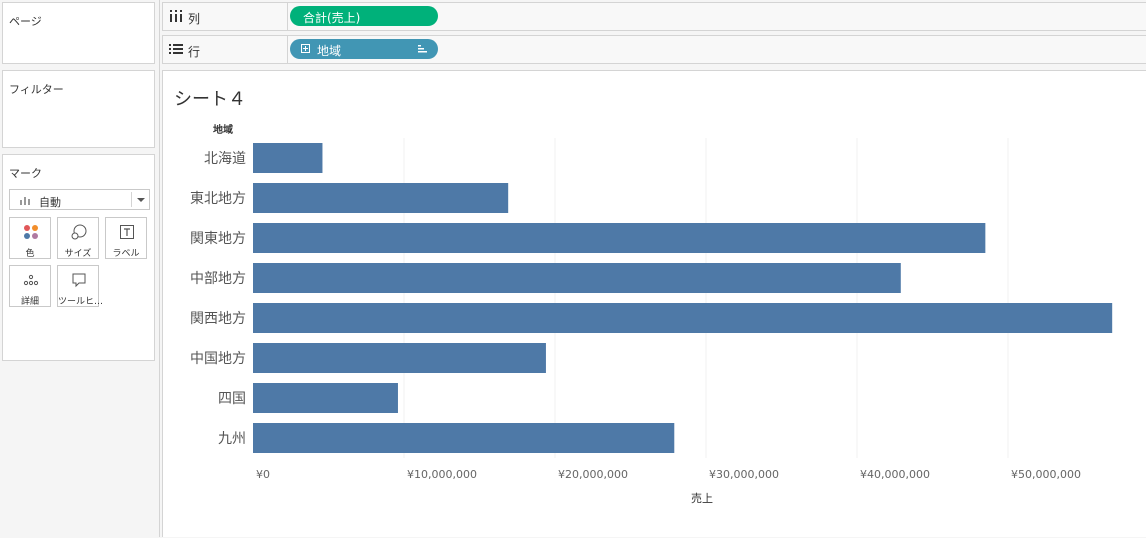 The height and width of the screenshot is (538, 1146). Describe the element at coordinates (423, 49) in the screenshot. I see `sort-descending-icon` at that location.